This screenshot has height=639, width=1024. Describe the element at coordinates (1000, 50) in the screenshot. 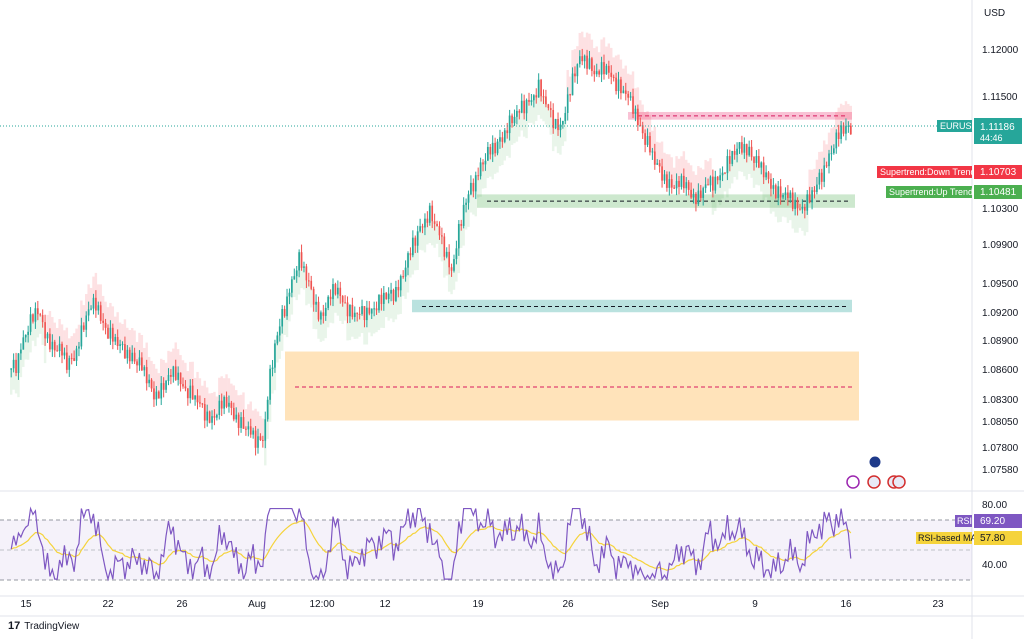

I see `price-tick-label: 1.12000` at that location.